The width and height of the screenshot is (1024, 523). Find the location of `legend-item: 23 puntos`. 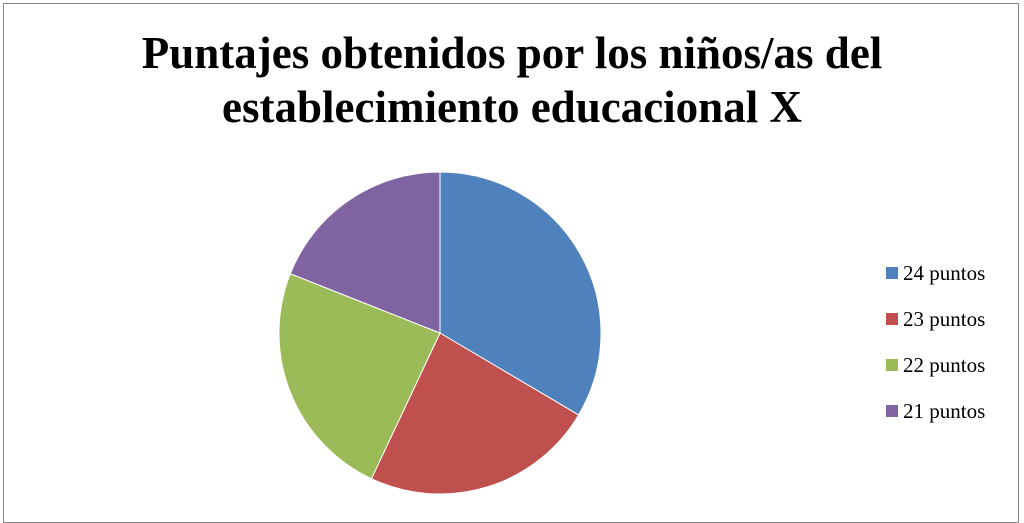

legend-item: 23 puntos is located at coordinates (935, 319).